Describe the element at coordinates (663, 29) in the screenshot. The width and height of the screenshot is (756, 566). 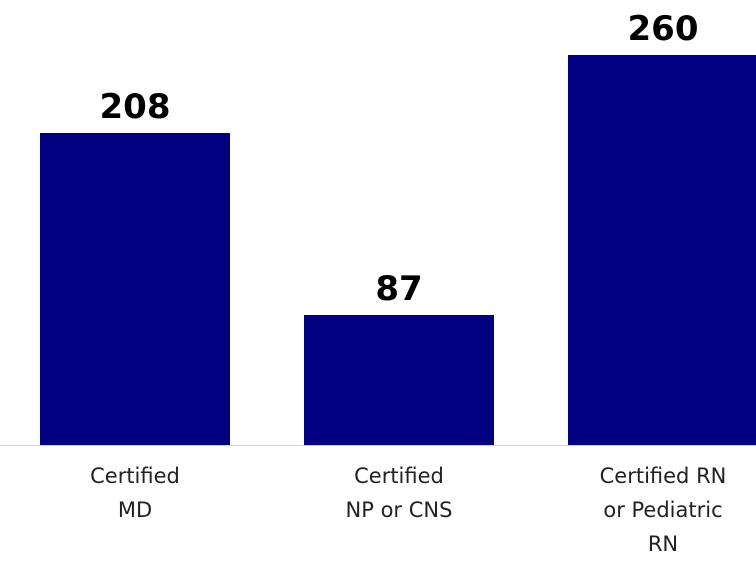
I see `value-label: 260` at that location.